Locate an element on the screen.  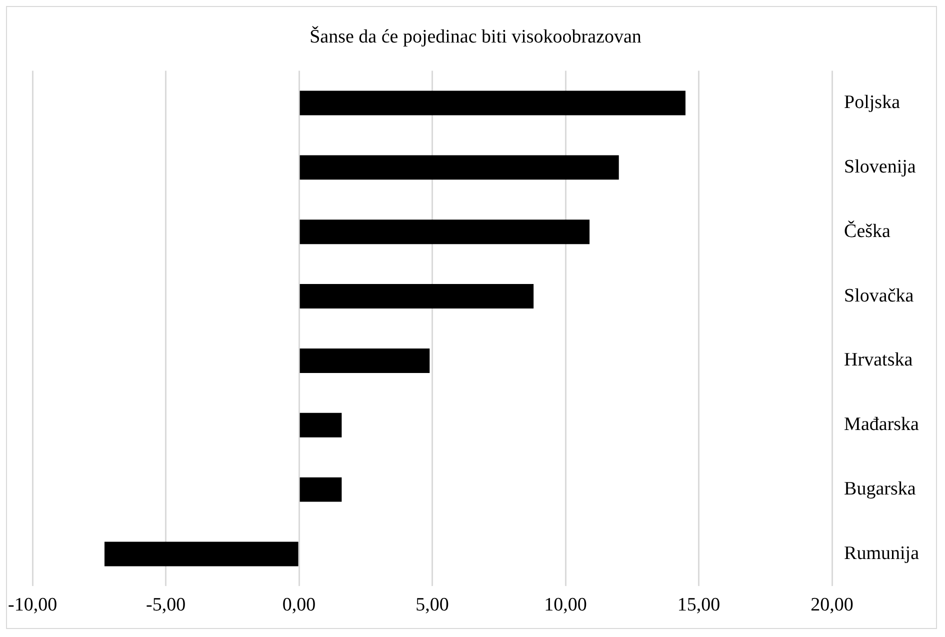
x-tick-label: -5,00 is located at coordinates (166, 605).